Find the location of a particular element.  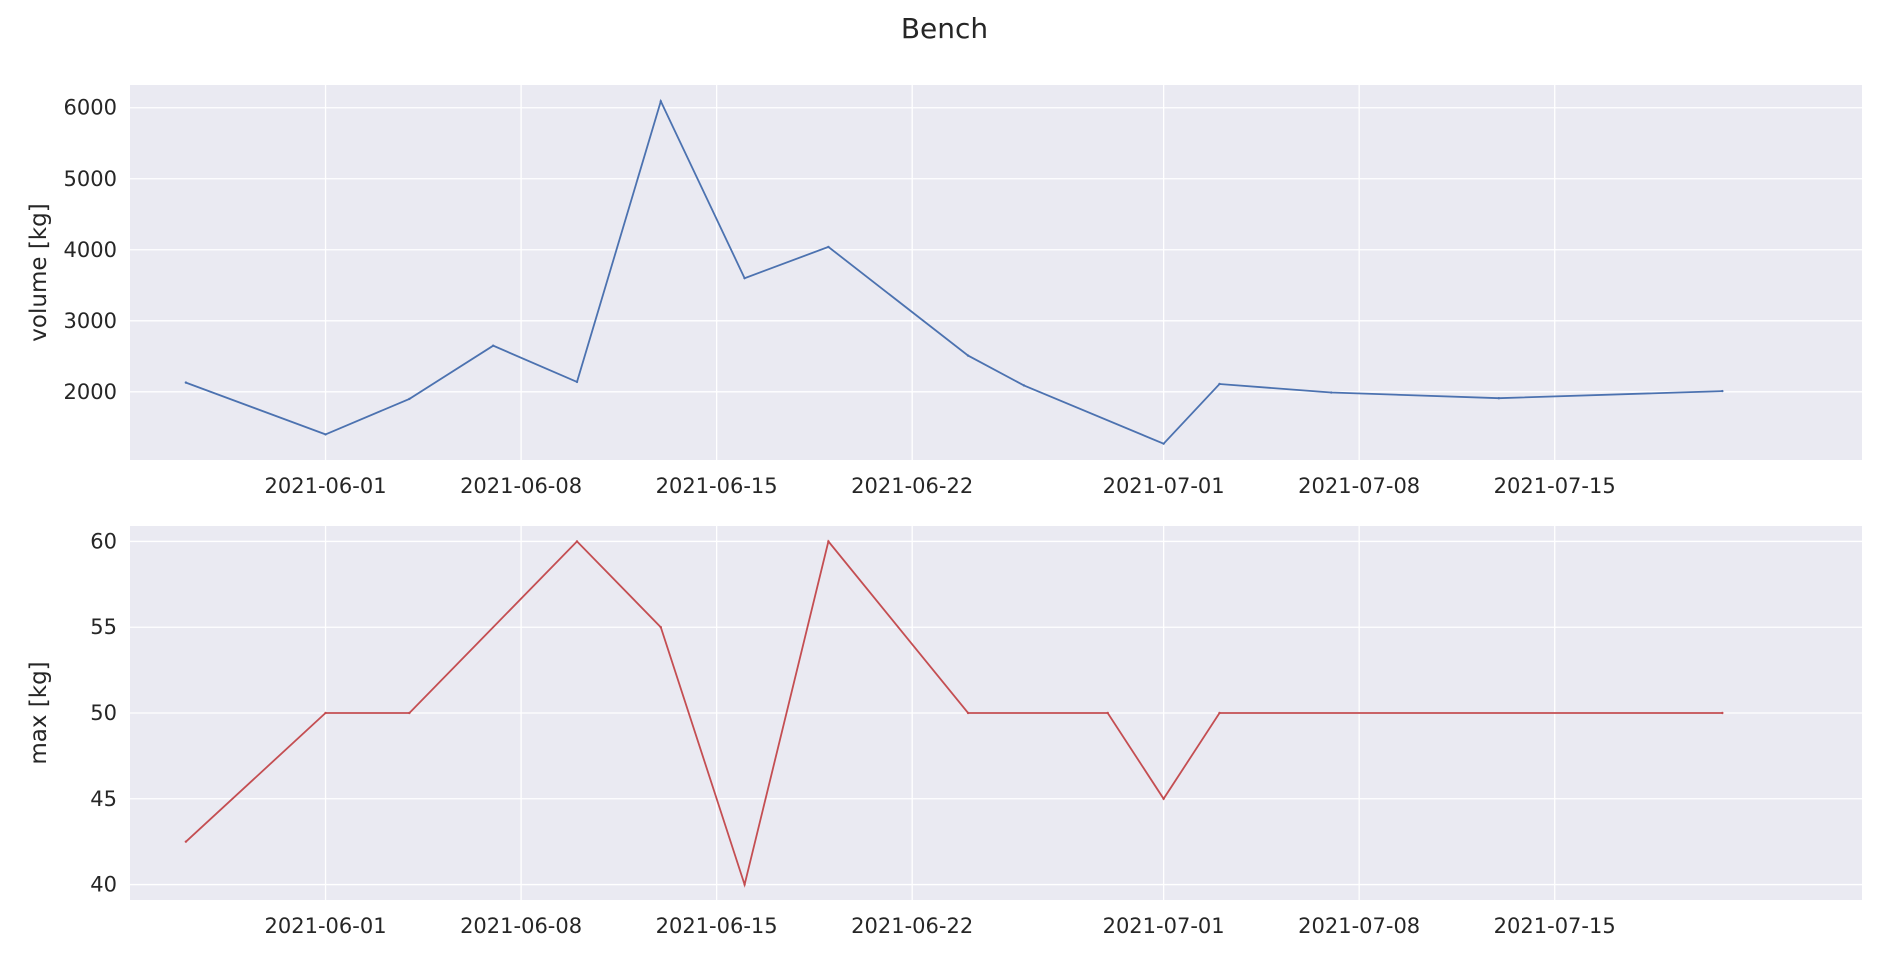

y-tick-label: 2000 is located at coordinates (90, 392).